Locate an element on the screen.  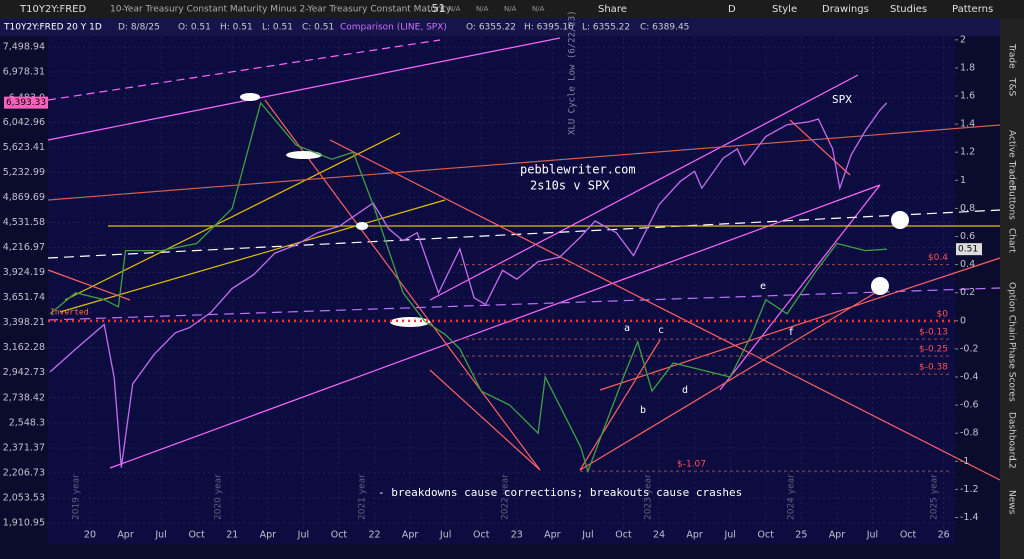
y-tick-label: 3,924.19 is located at coordinates (24, 272).